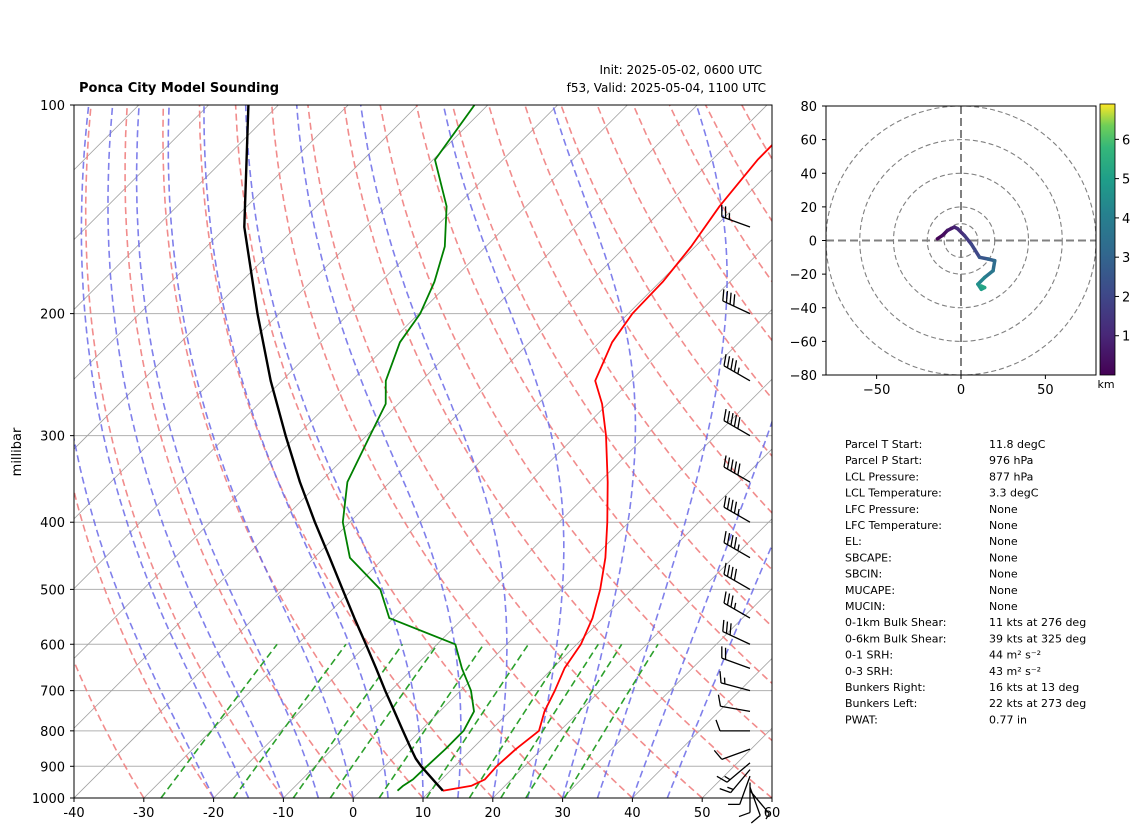  Describe the element at coordinates (813, 242) in the screenshot. I see `hodo-y-tick-label: 0` at that location.